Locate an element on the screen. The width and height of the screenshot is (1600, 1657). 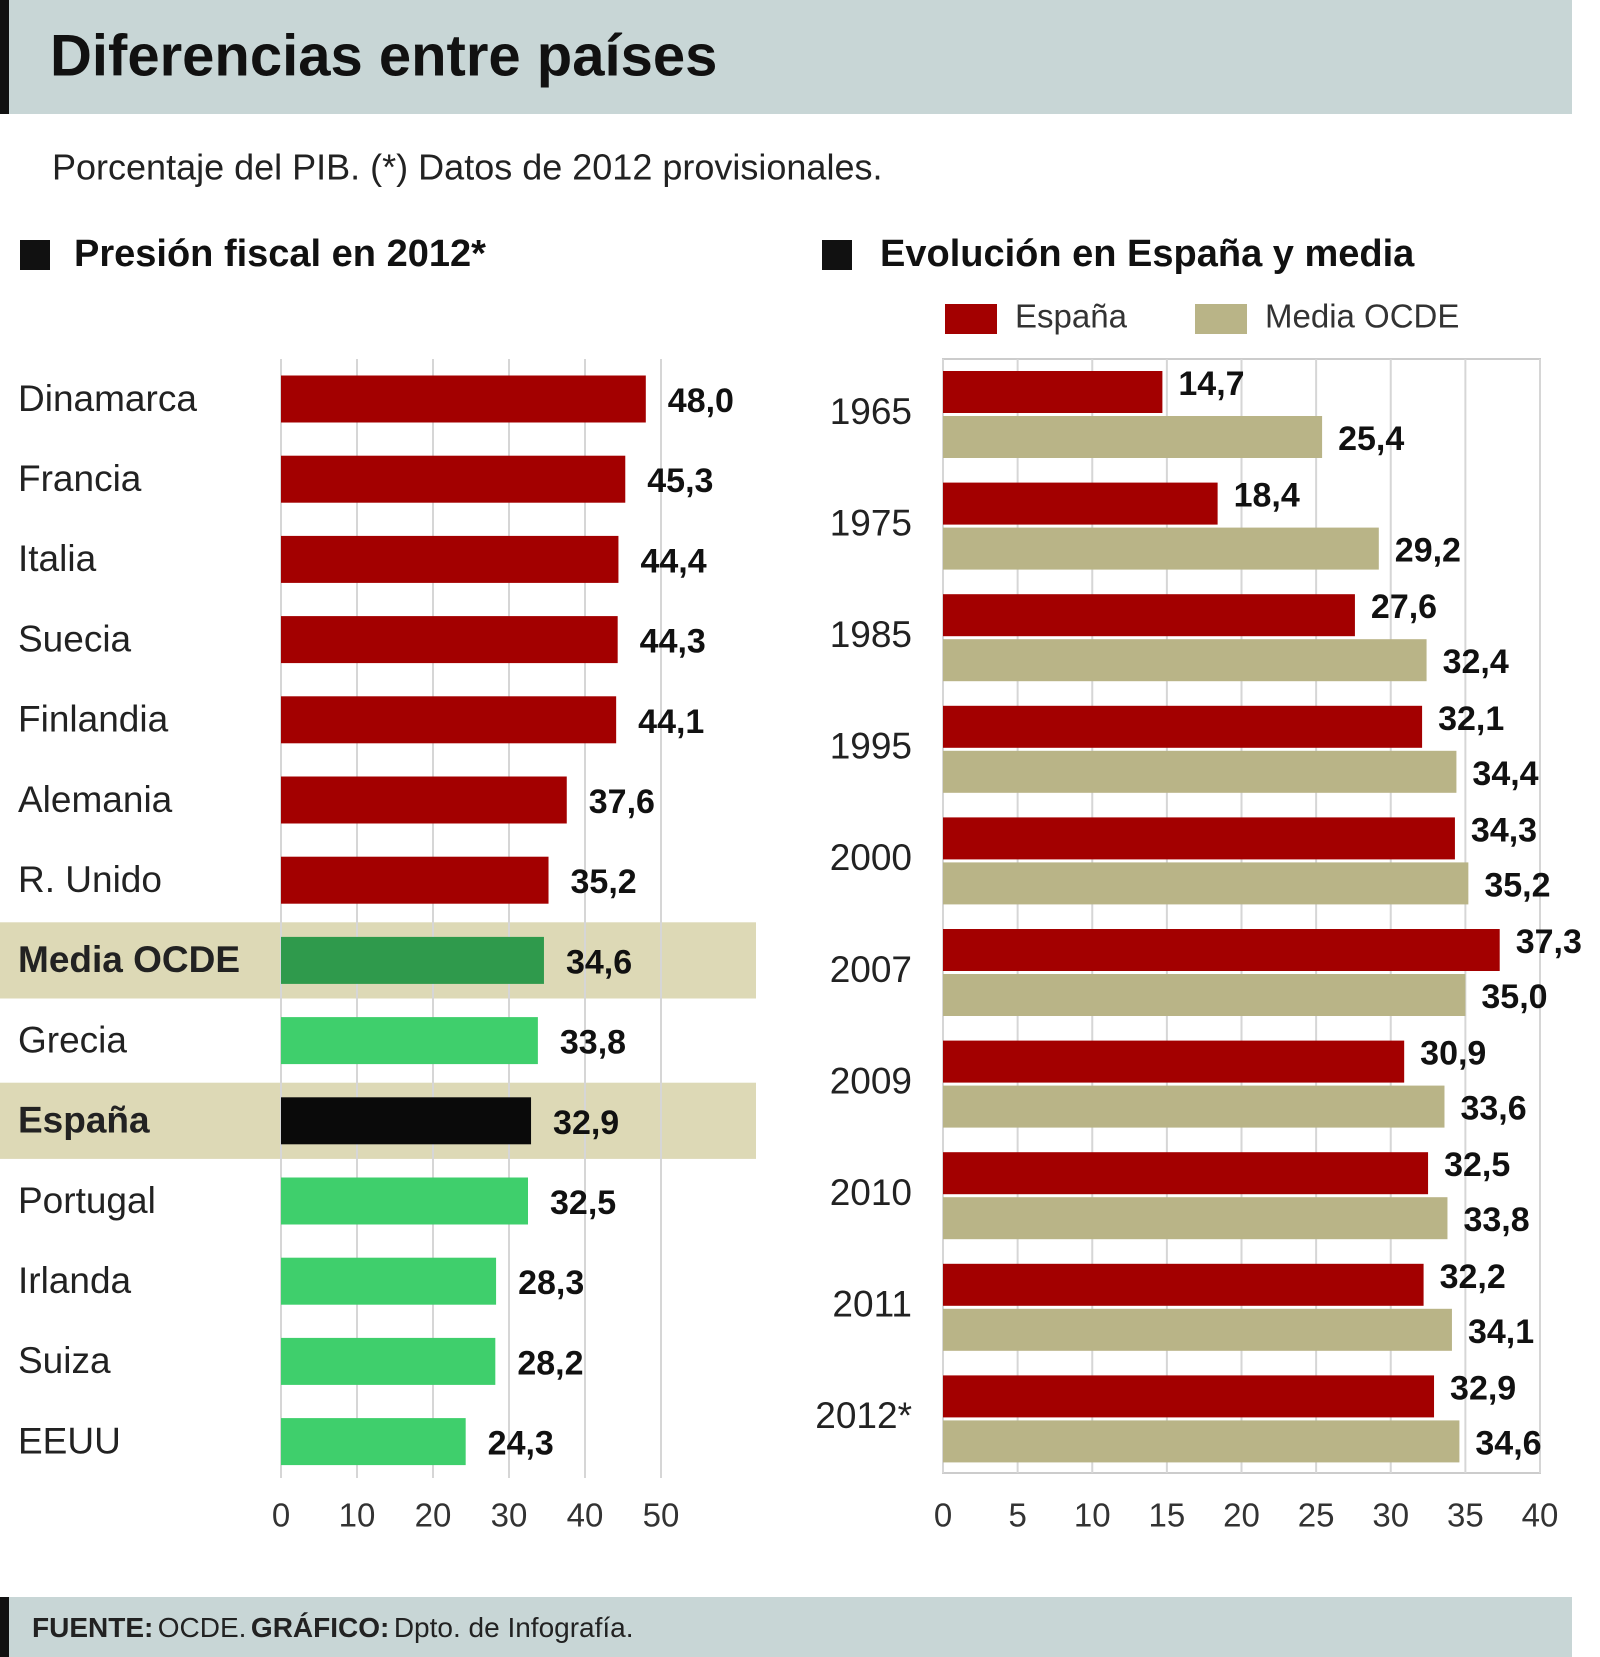
value-label: 34,6 is located at coordinates (1508, 1443).